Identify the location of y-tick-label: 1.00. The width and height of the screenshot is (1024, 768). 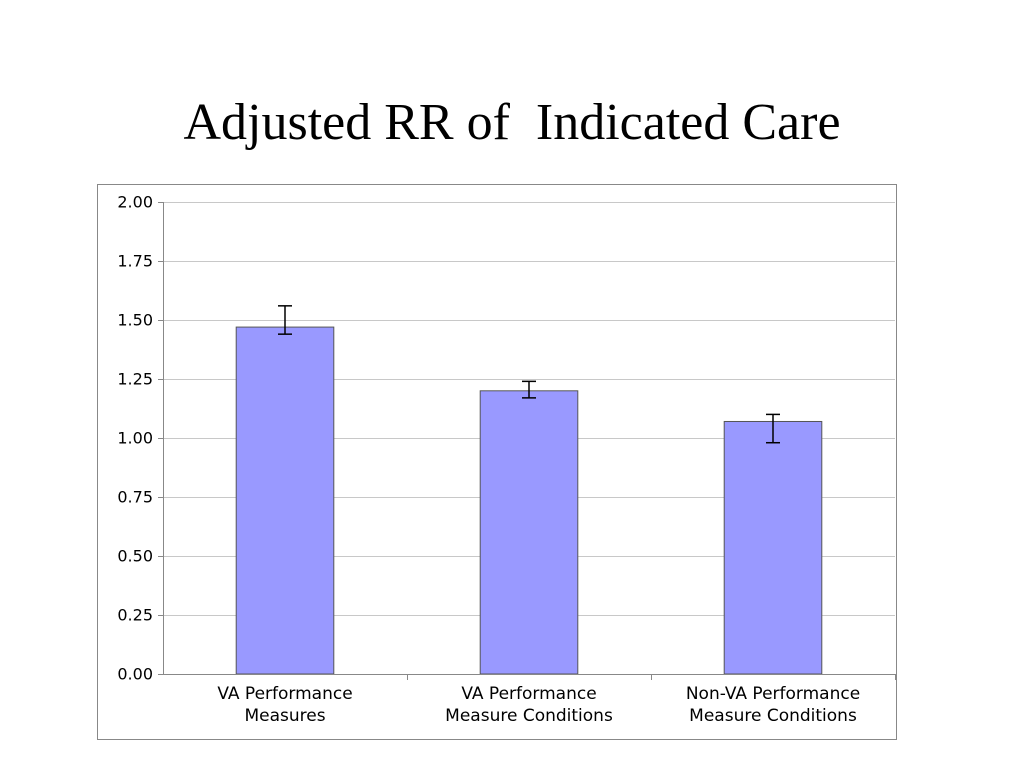
(135, 438).